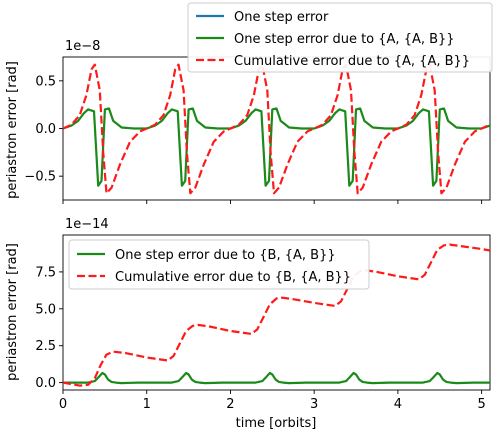 The width and height of the screenshot is (500, 434). Describe the element at coordinates (49, 328) in the screenshot. I see `bottom-y-ticks: 0.0 2.5 5.0 7.5` at that location.